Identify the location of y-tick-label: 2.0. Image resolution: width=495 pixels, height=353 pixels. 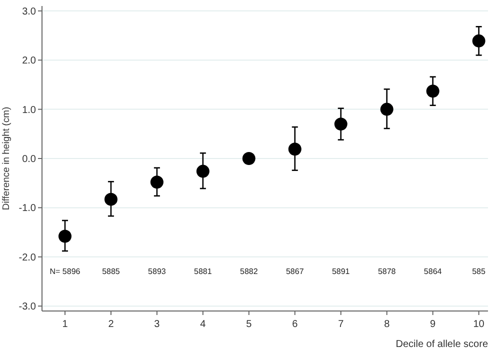
(29, 61).